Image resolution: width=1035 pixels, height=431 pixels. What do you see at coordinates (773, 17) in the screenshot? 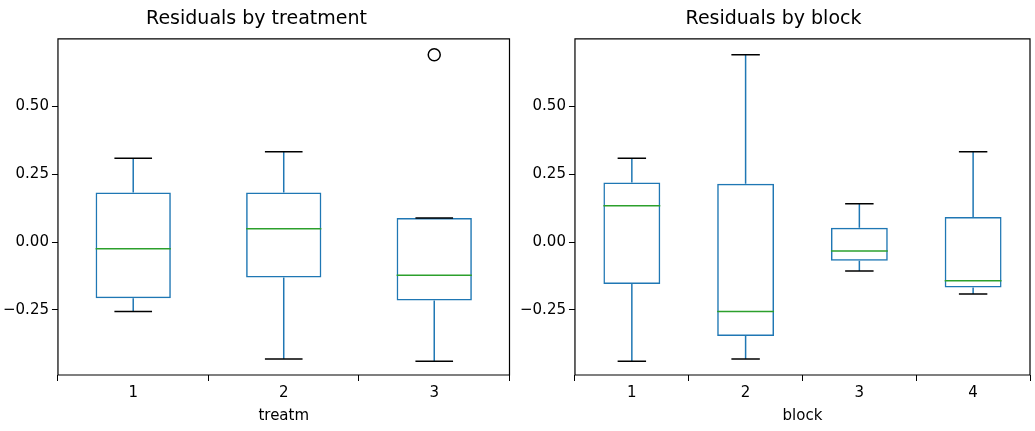
I see `chart-title: Residuals by block` at bounding box center [773, 17].